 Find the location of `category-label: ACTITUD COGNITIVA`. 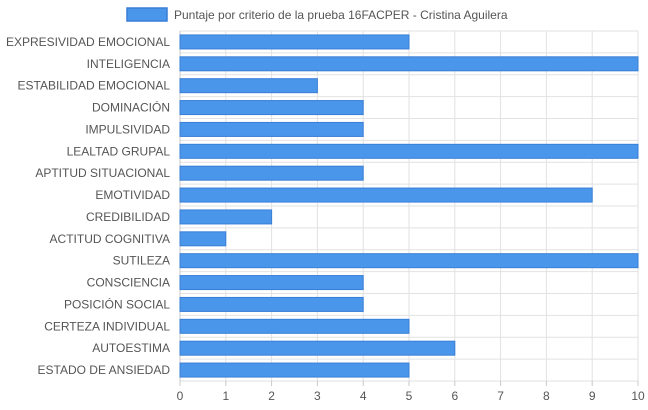

category-label: ACTITUD COGNITIVA is located at coordinates (110, 239).